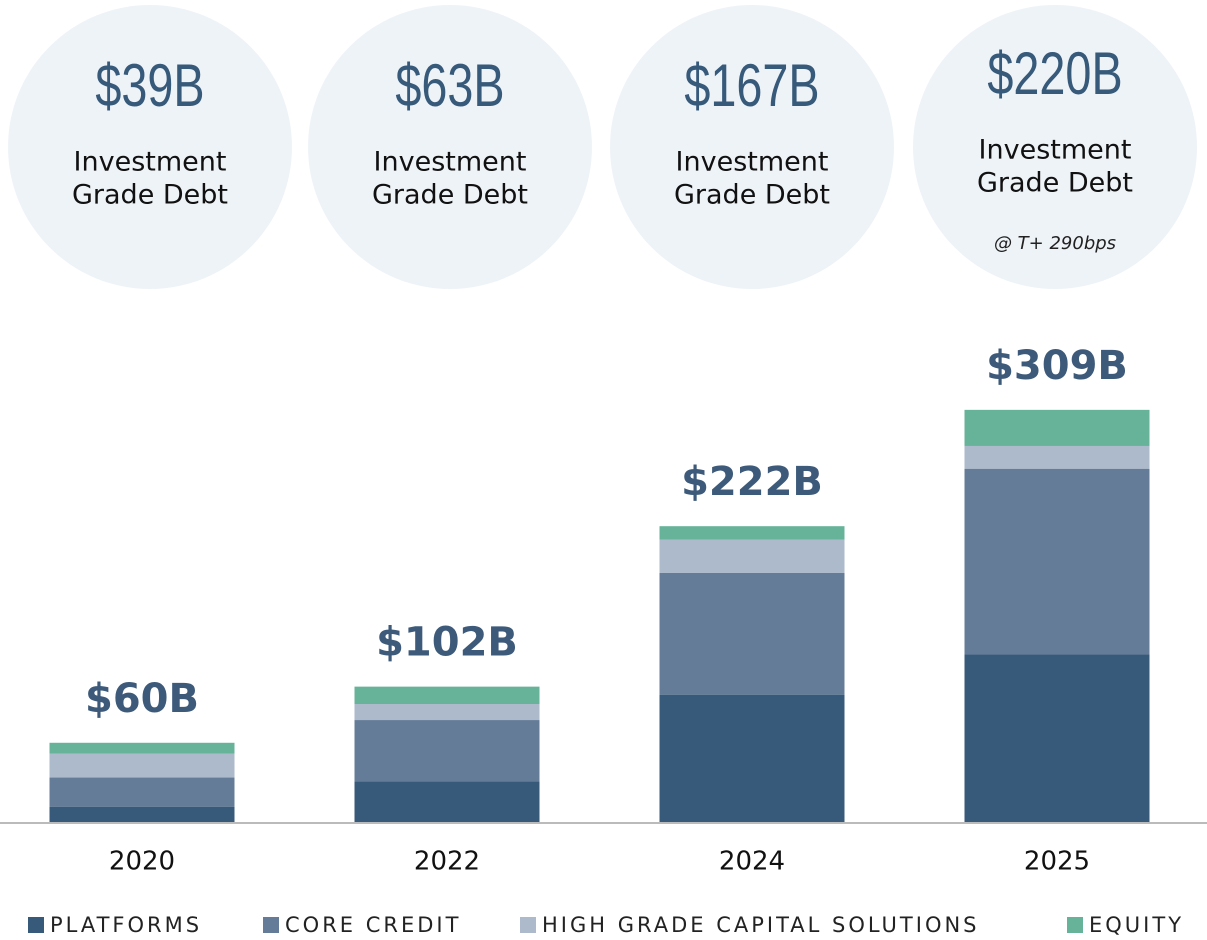 Image resolution: width=1207 pixels, height=940 pixels. Describe the element at coordinates (149, 85) in the screenshot. I see `highlight-value: $39B` at that location.